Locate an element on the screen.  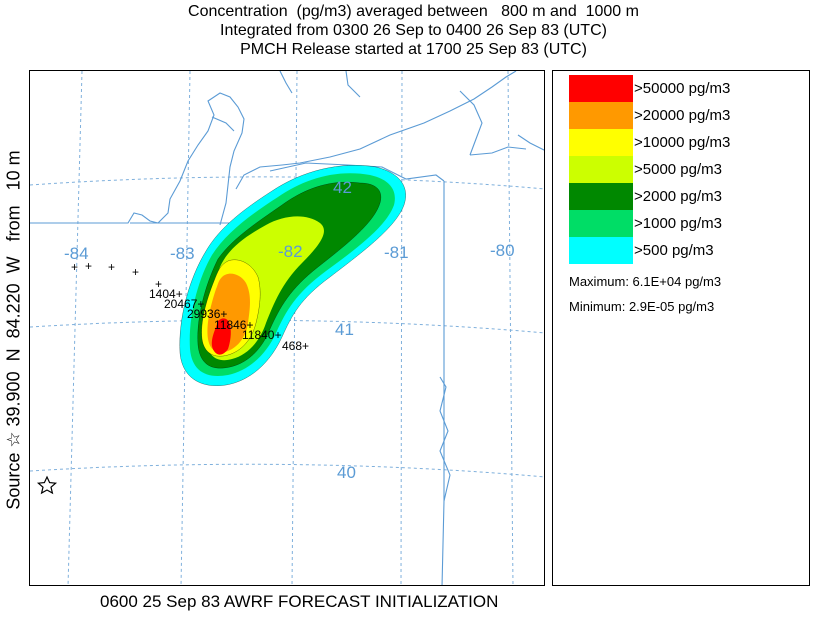
plume is located at coordinates (292, 275).